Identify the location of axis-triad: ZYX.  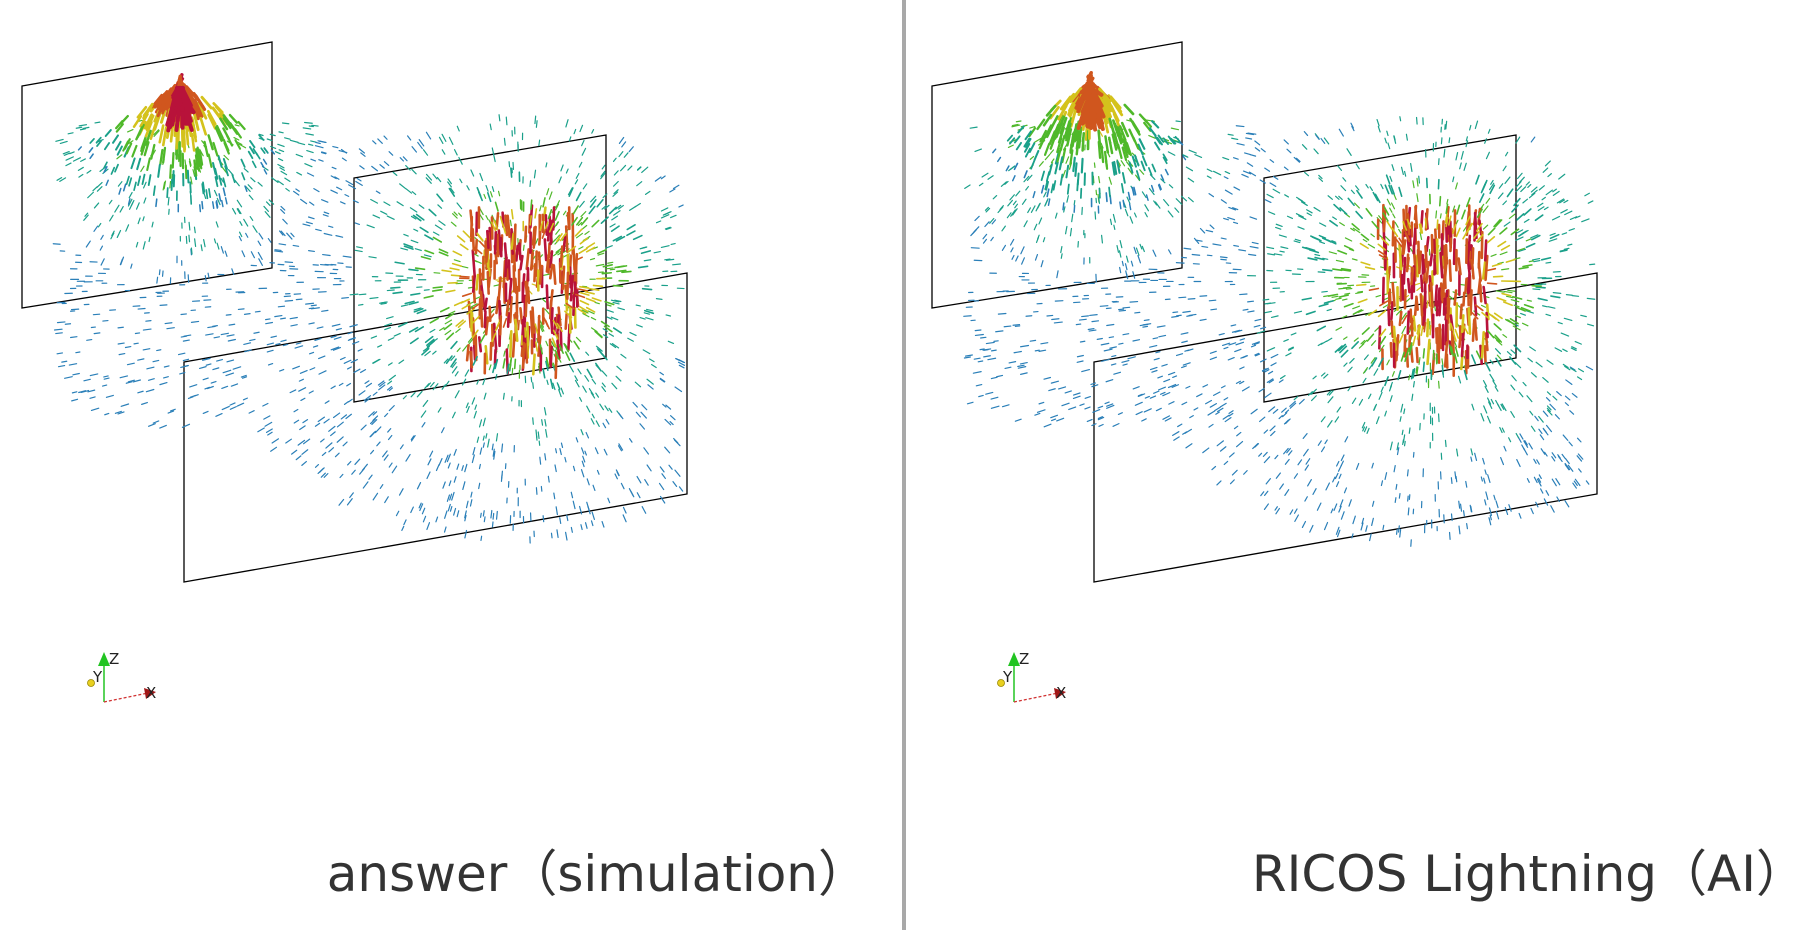
(121, 676).